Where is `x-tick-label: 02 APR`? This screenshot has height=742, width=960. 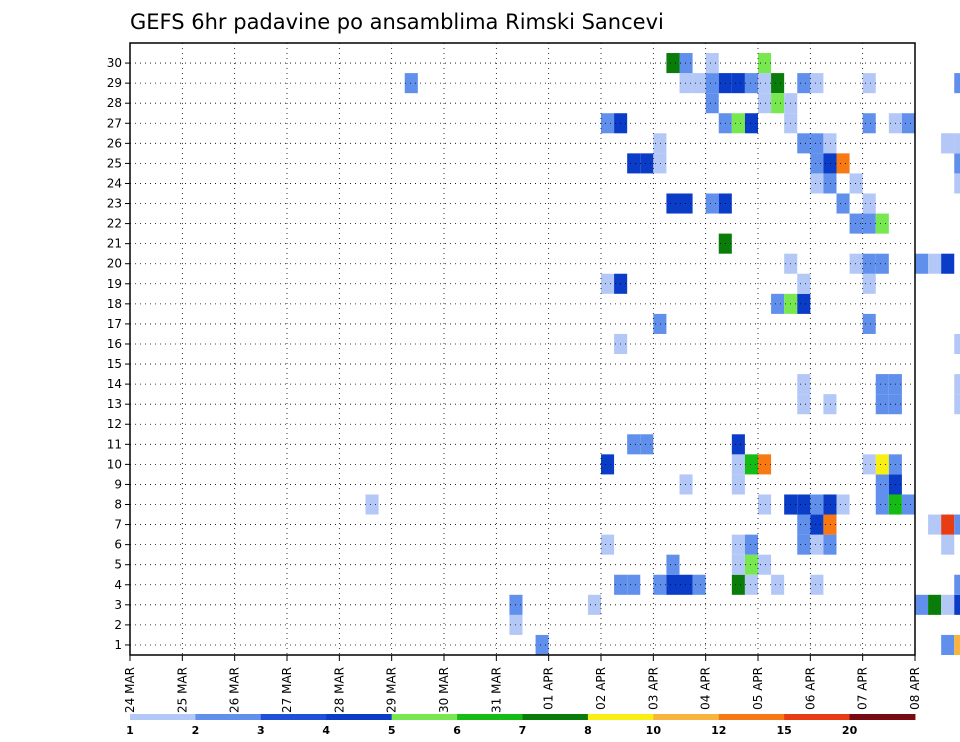 x-tick-label: 02 APR is located at coordinates (601, 688).